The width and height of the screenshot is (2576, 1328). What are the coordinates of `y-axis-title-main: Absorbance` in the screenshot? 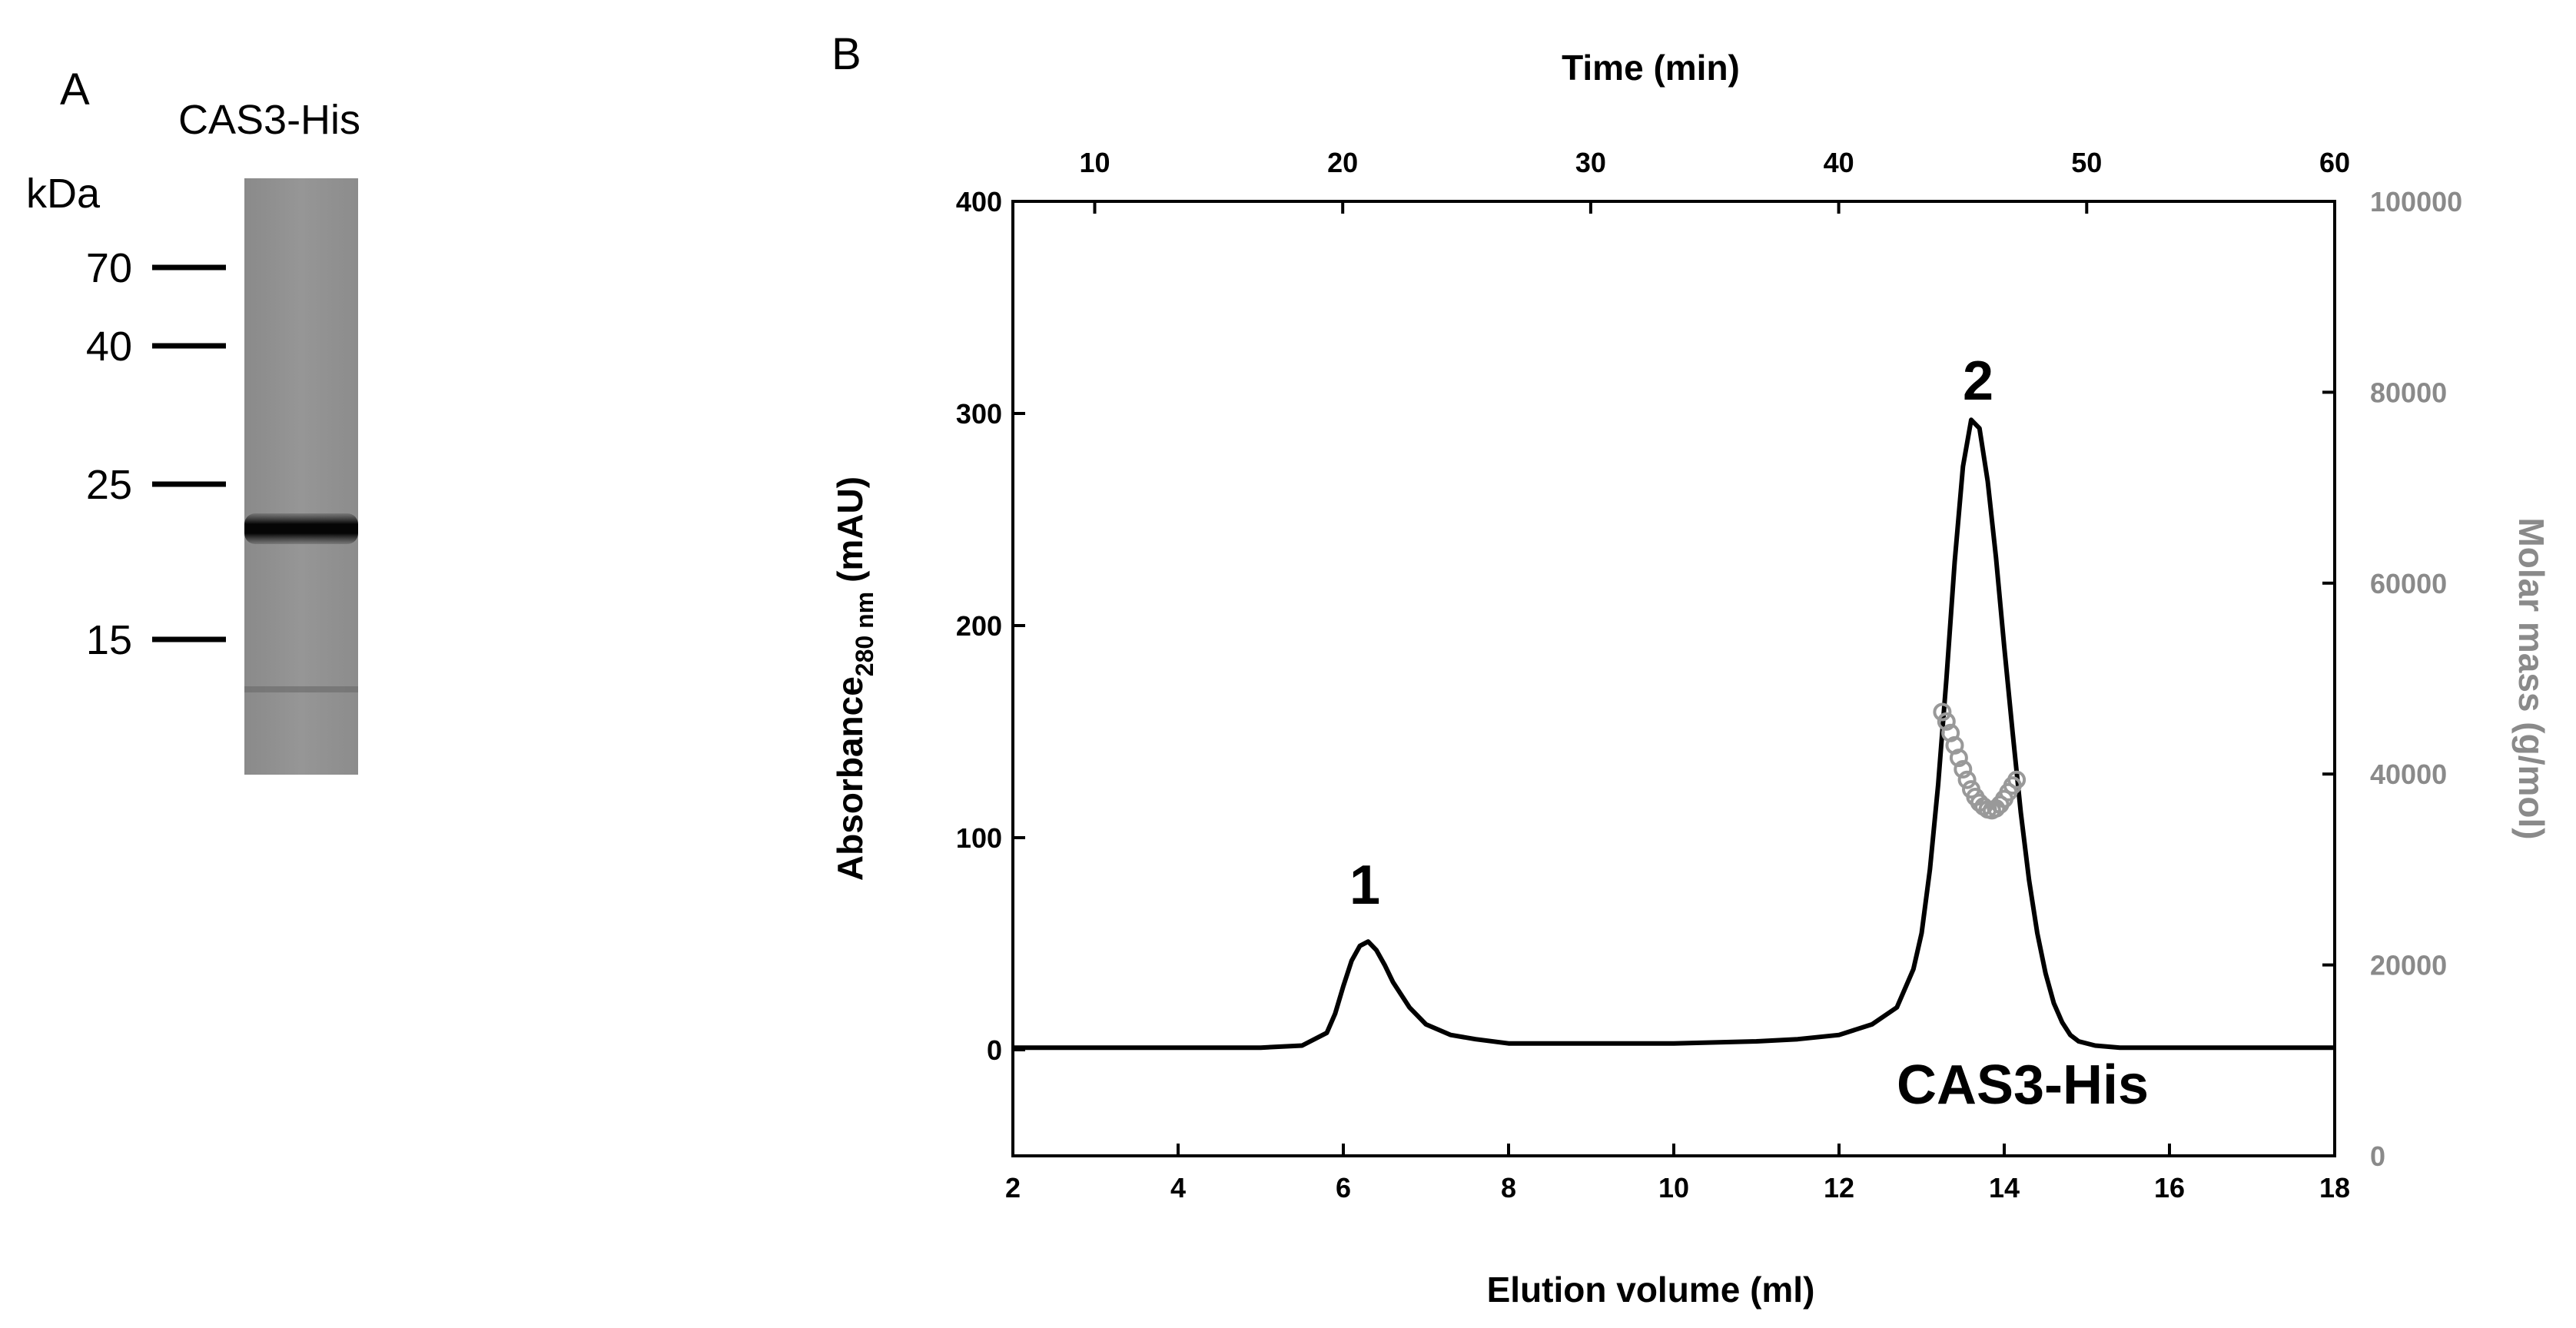 It's located at (850, 778).